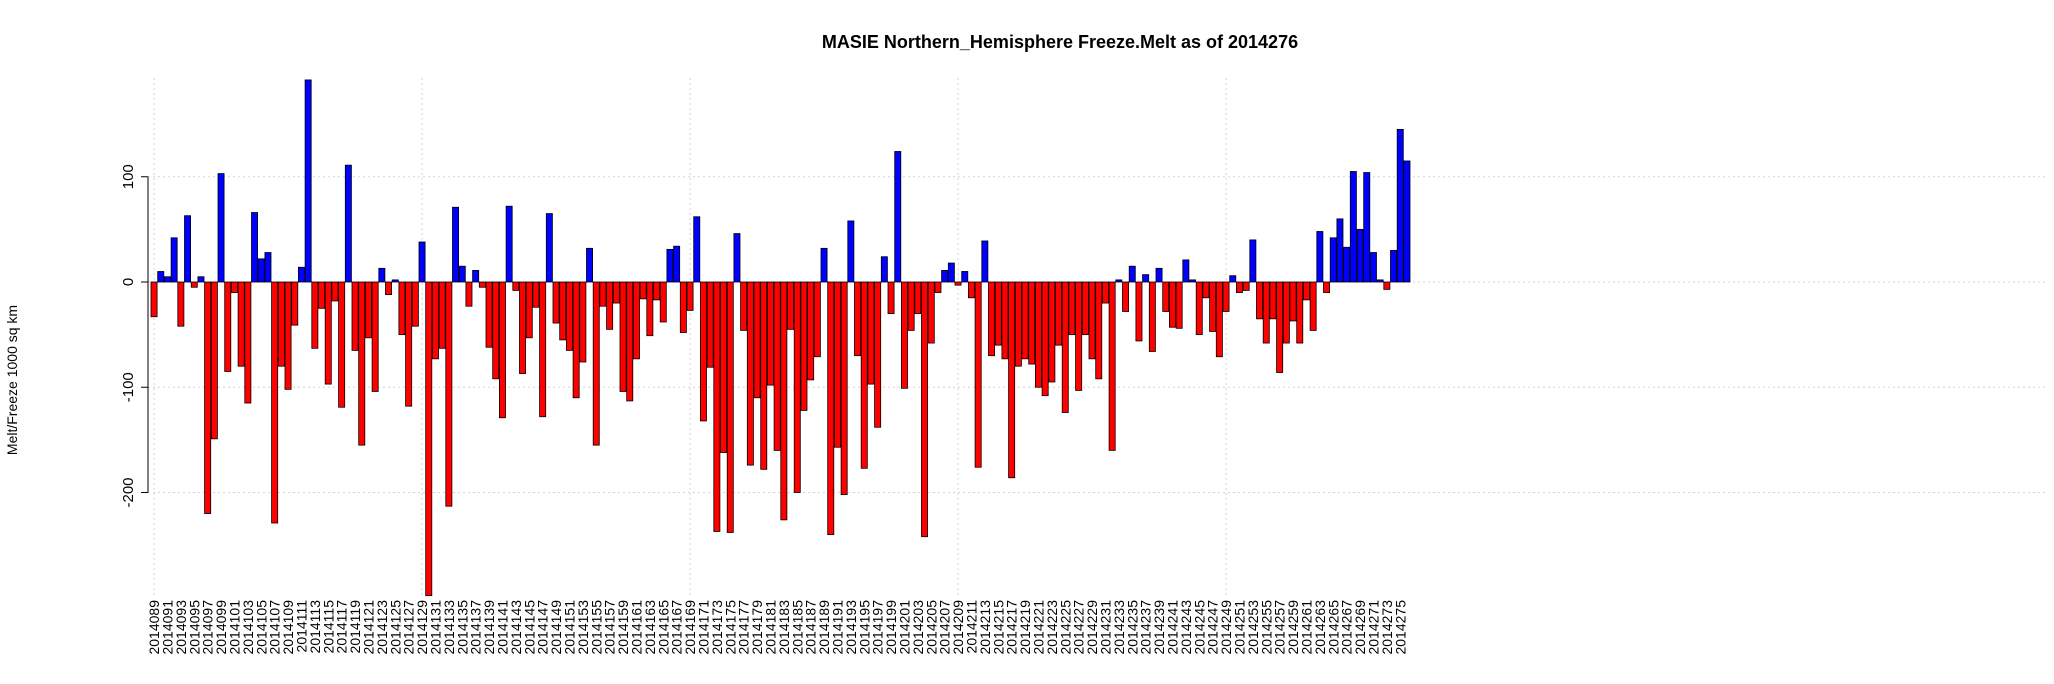 This screenshot has height=684, width=2054. I want to click on x-tick-label: 2014103, so click(248, 627).